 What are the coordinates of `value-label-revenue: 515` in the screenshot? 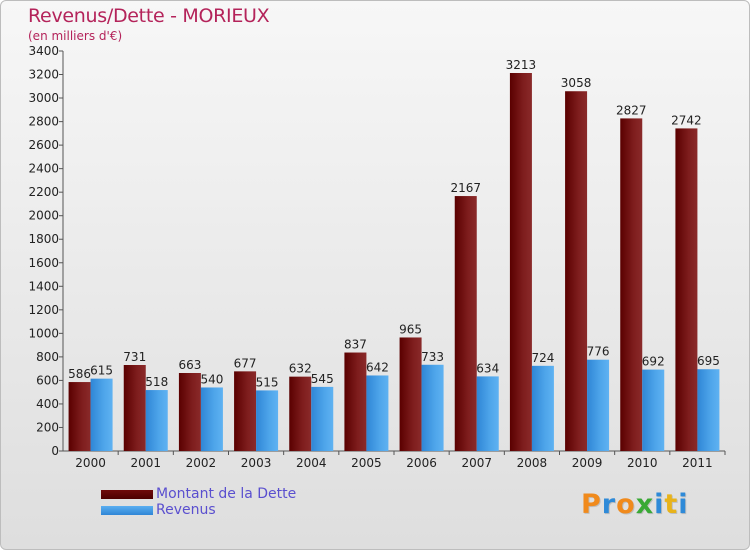 It's located at (267, 382).